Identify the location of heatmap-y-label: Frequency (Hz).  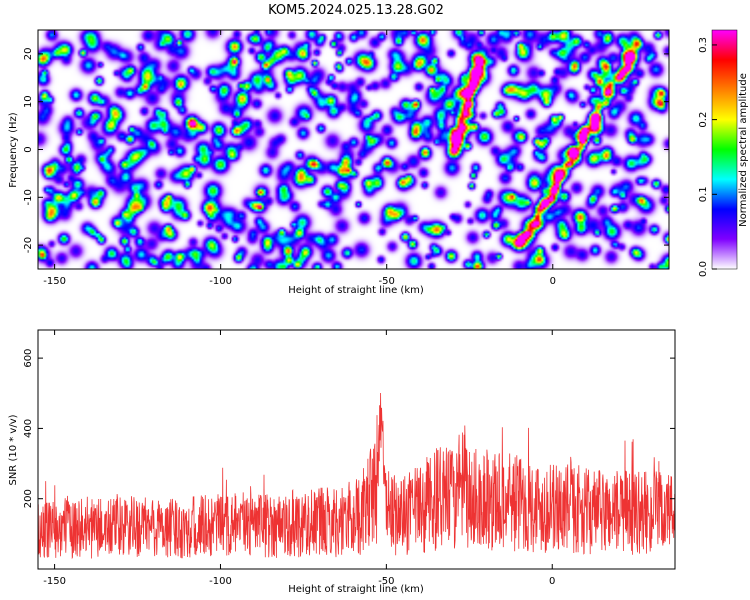
(13, 150).